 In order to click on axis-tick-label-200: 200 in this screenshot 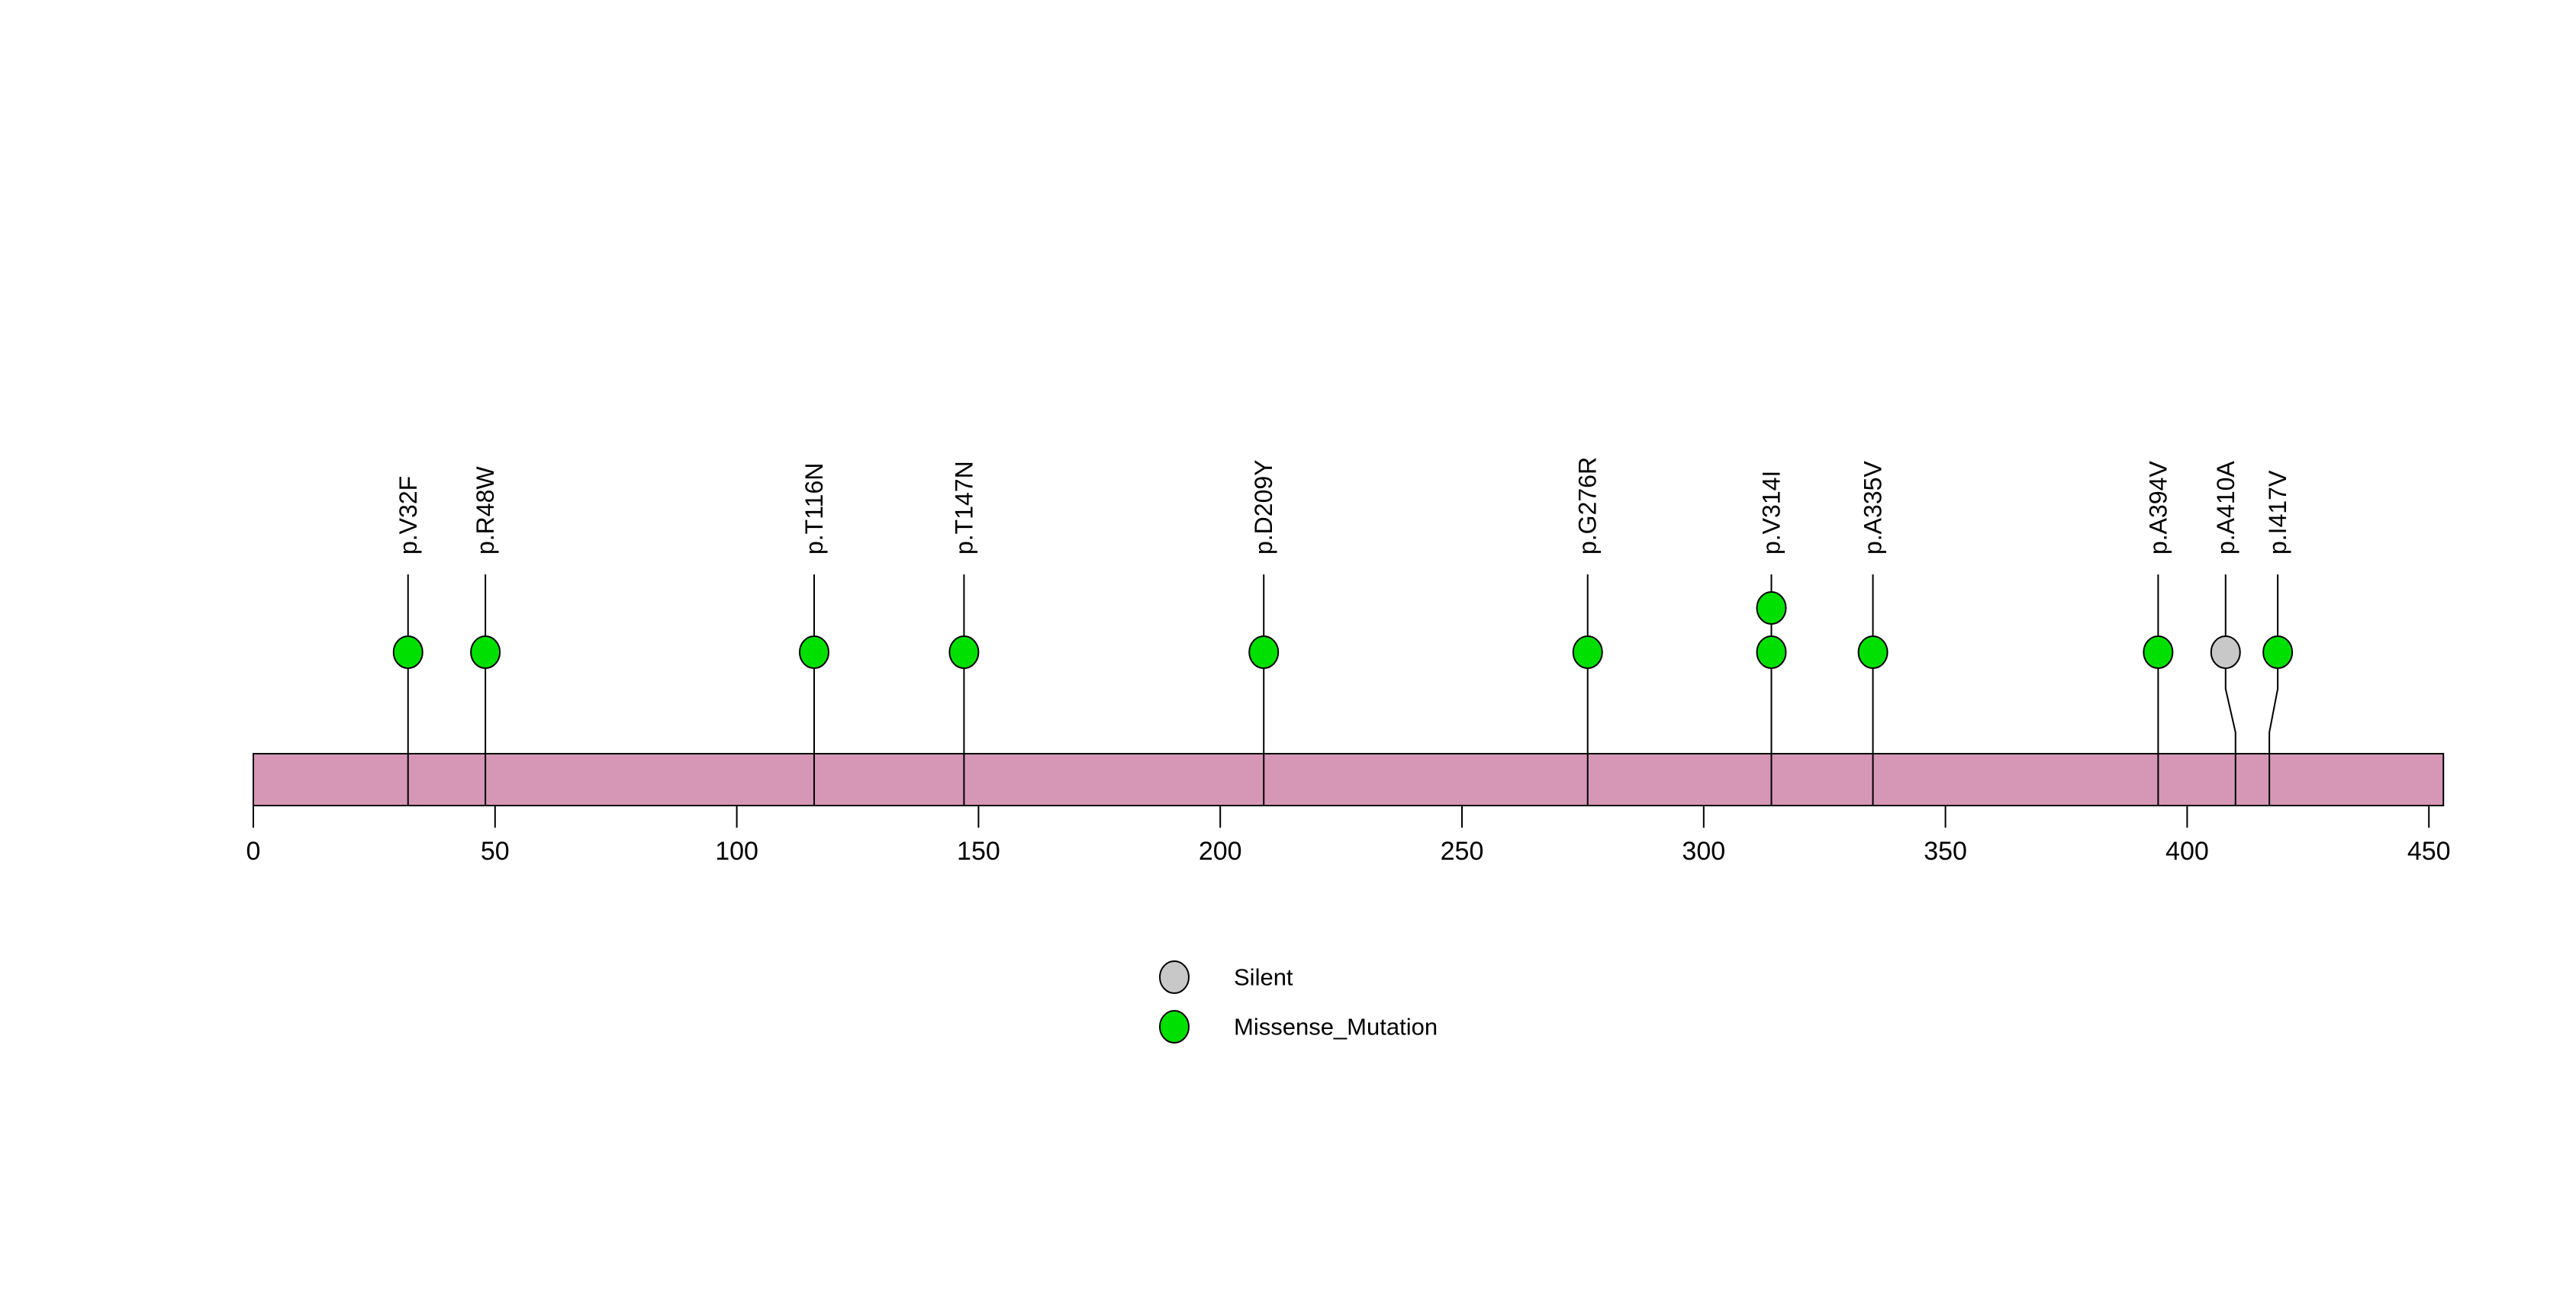, I will do `click(1220, 852)`.